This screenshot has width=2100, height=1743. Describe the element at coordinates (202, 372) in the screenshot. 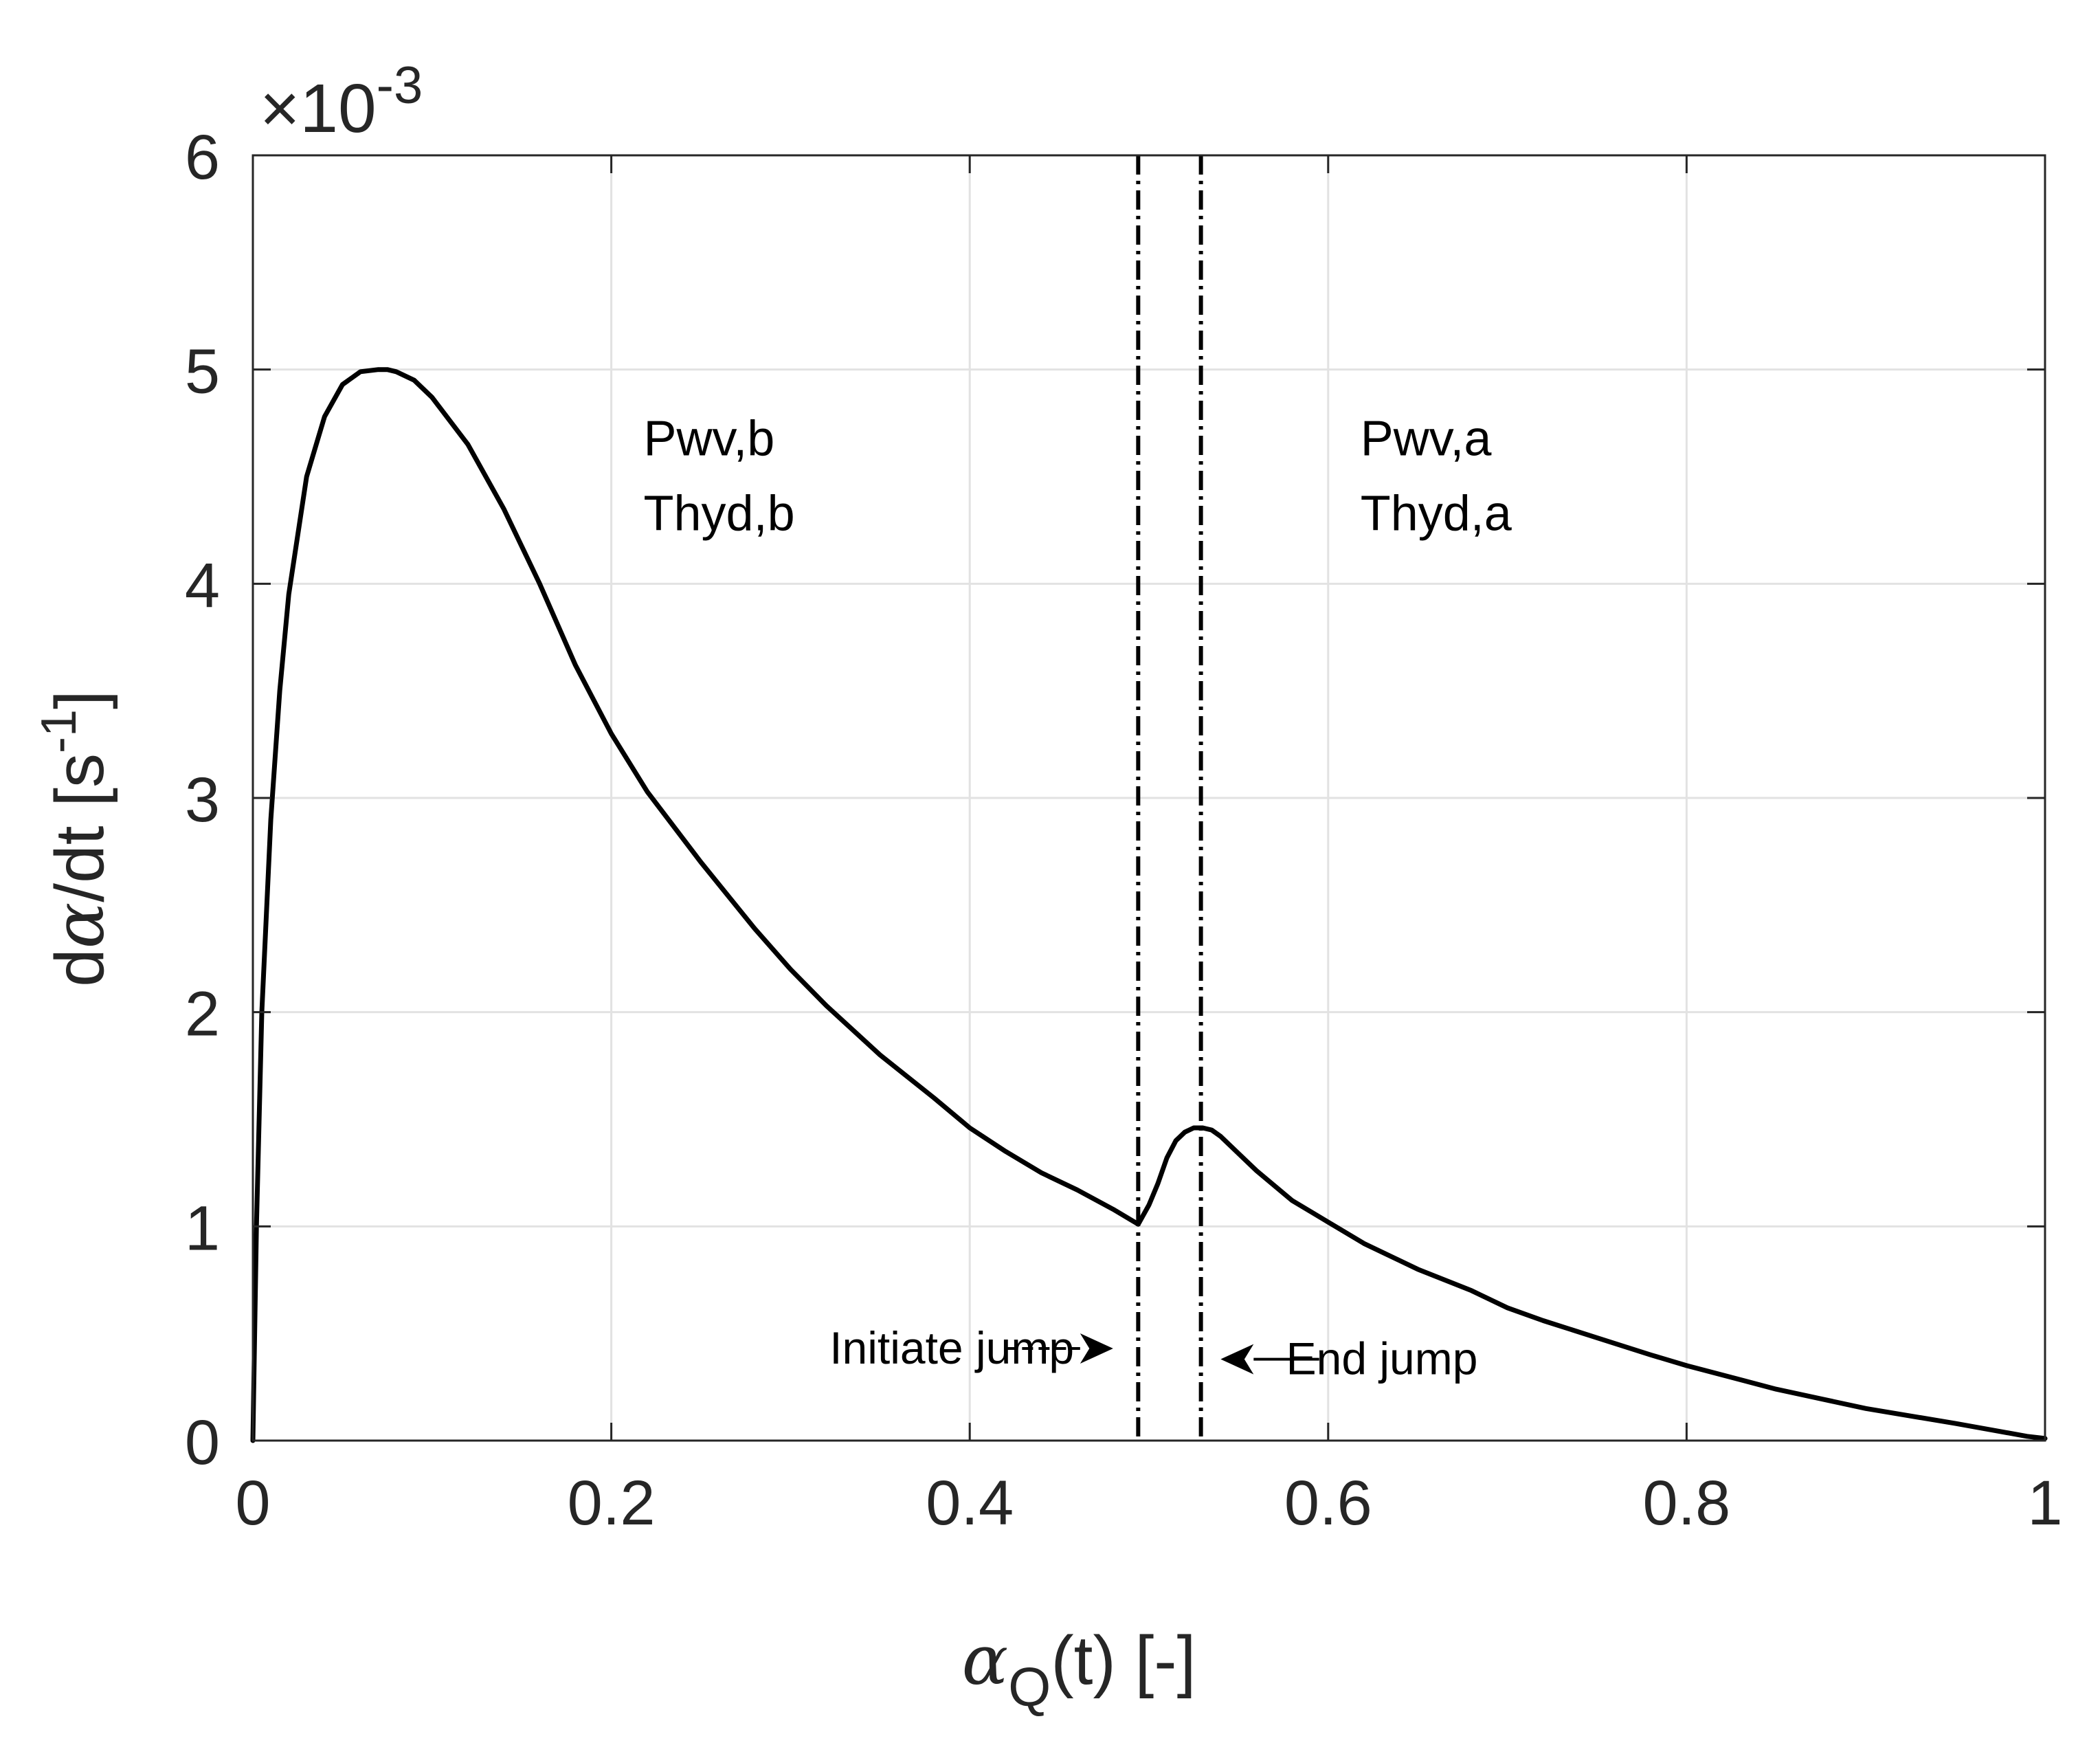

I see `y-tick-label: 5` at that location.